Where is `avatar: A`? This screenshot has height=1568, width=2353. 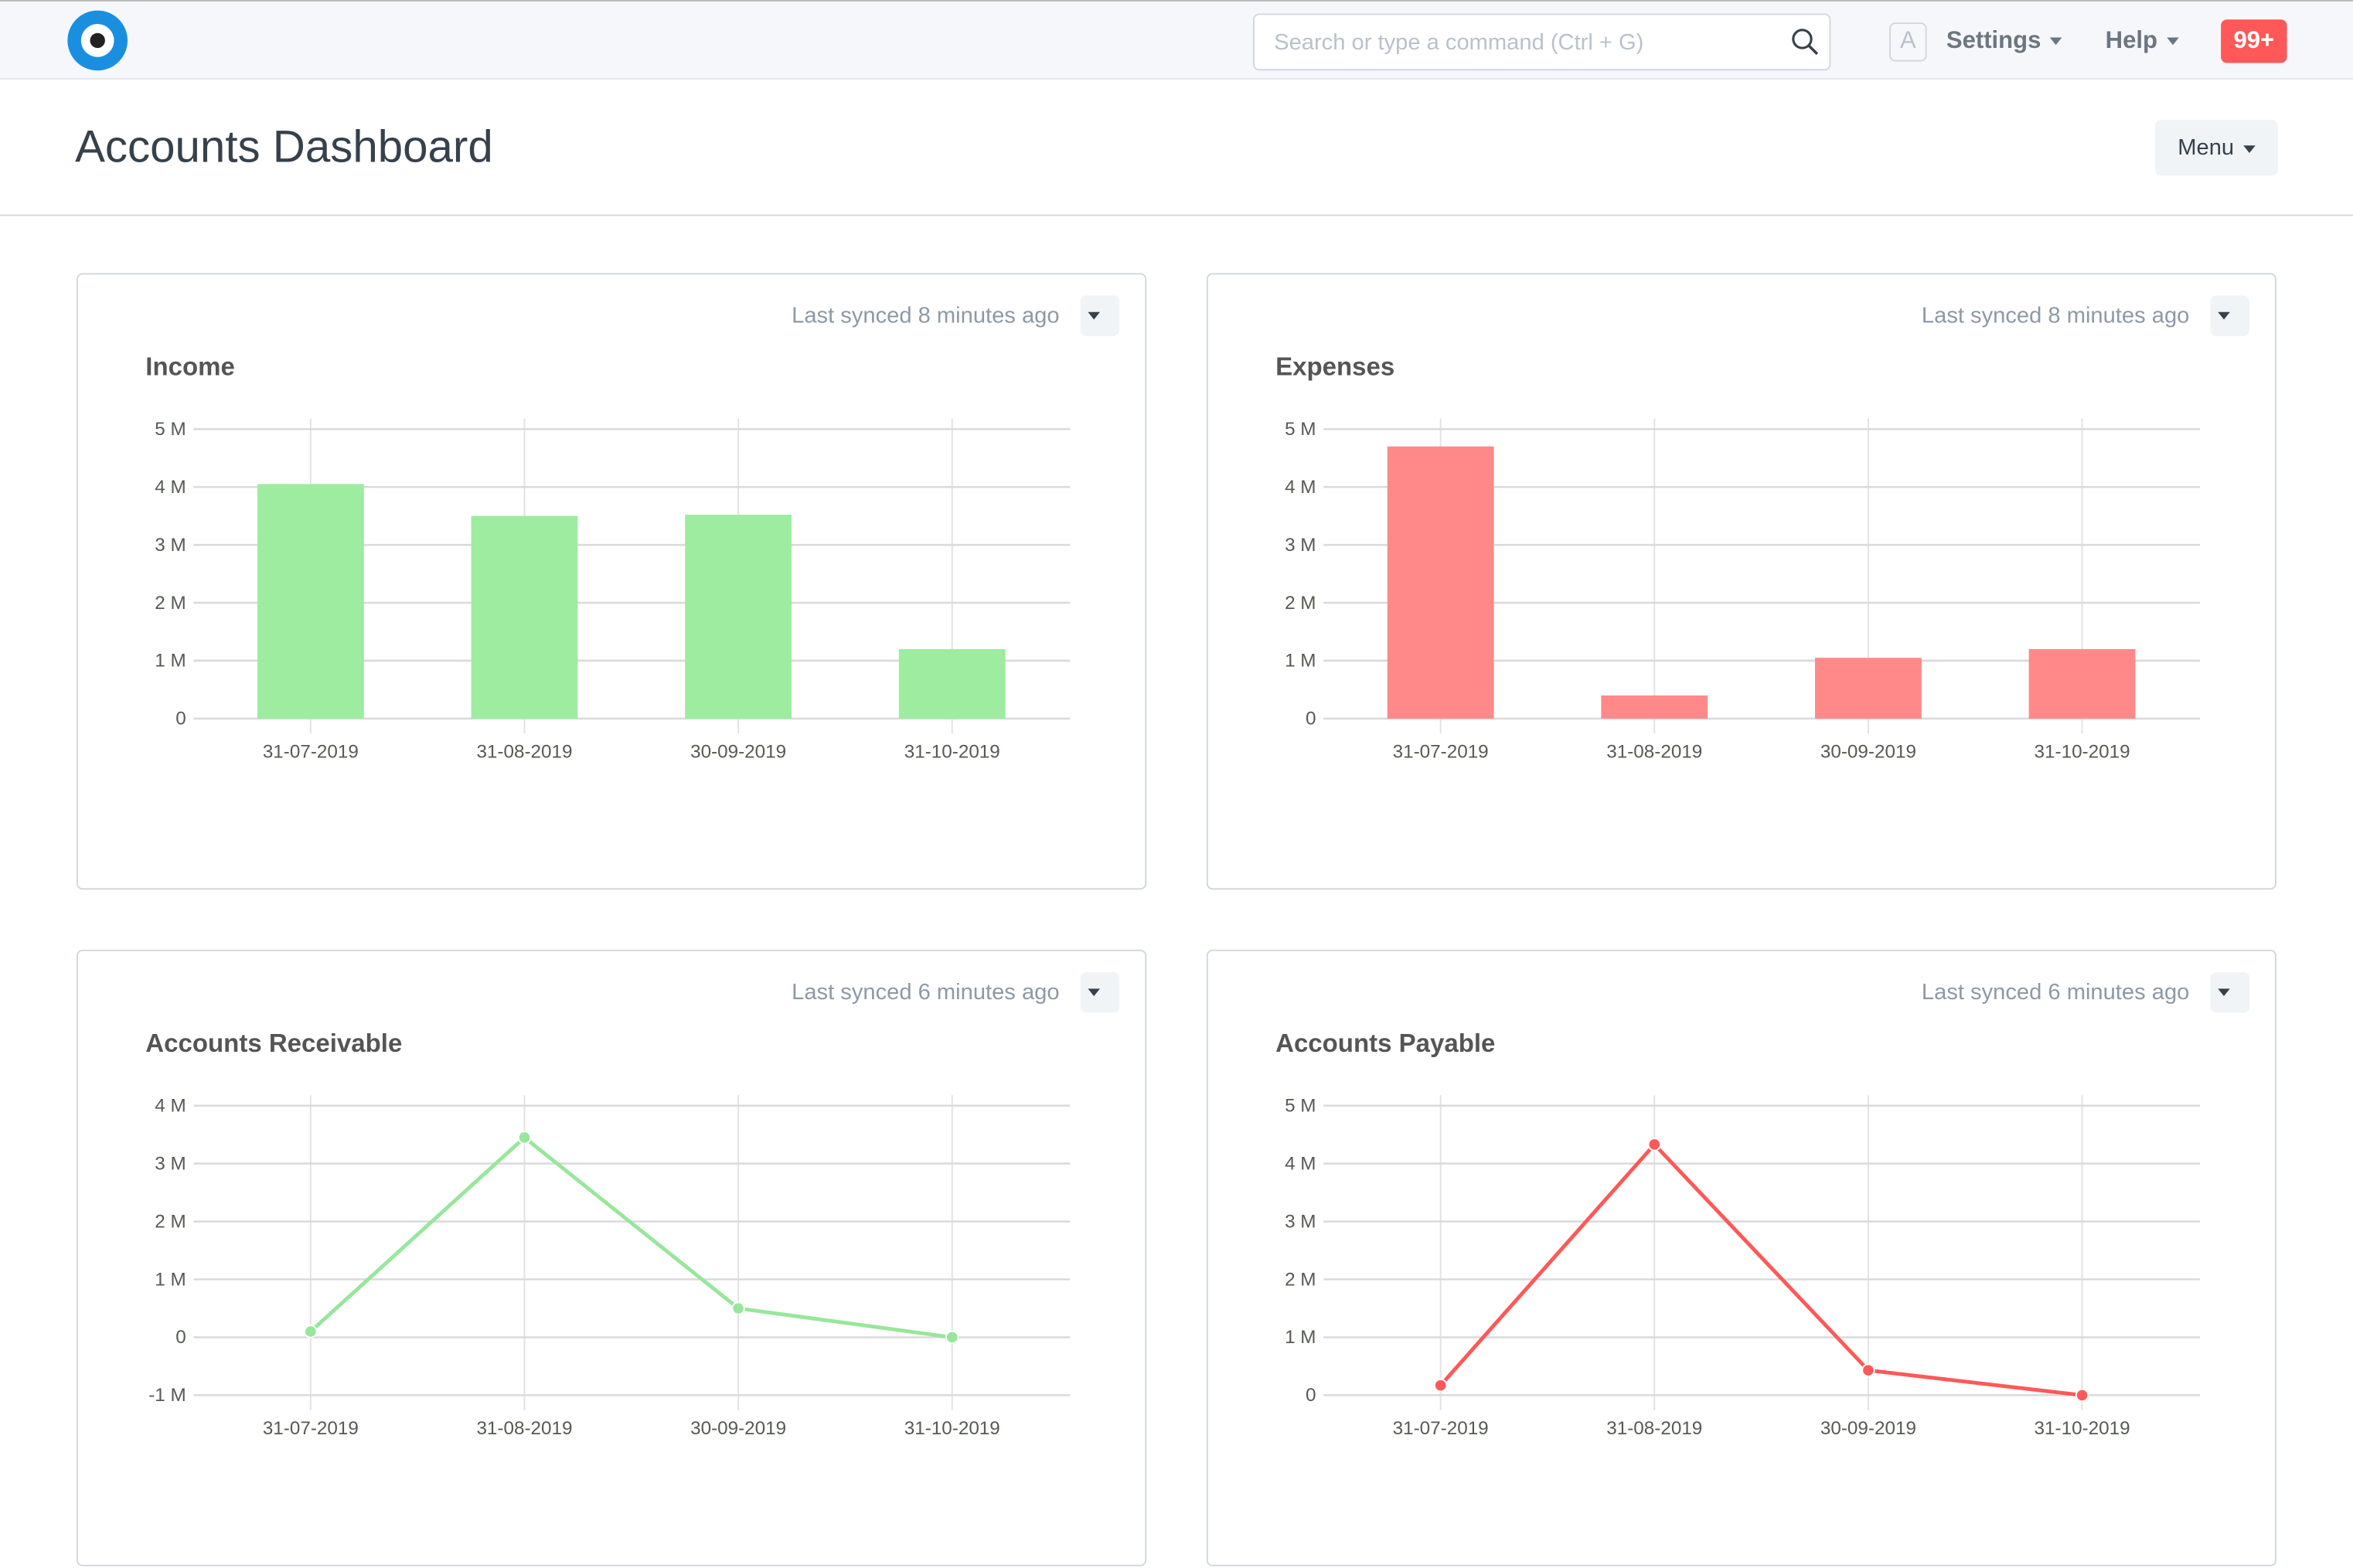 avatar: A is located at coordinates (1908, 42).